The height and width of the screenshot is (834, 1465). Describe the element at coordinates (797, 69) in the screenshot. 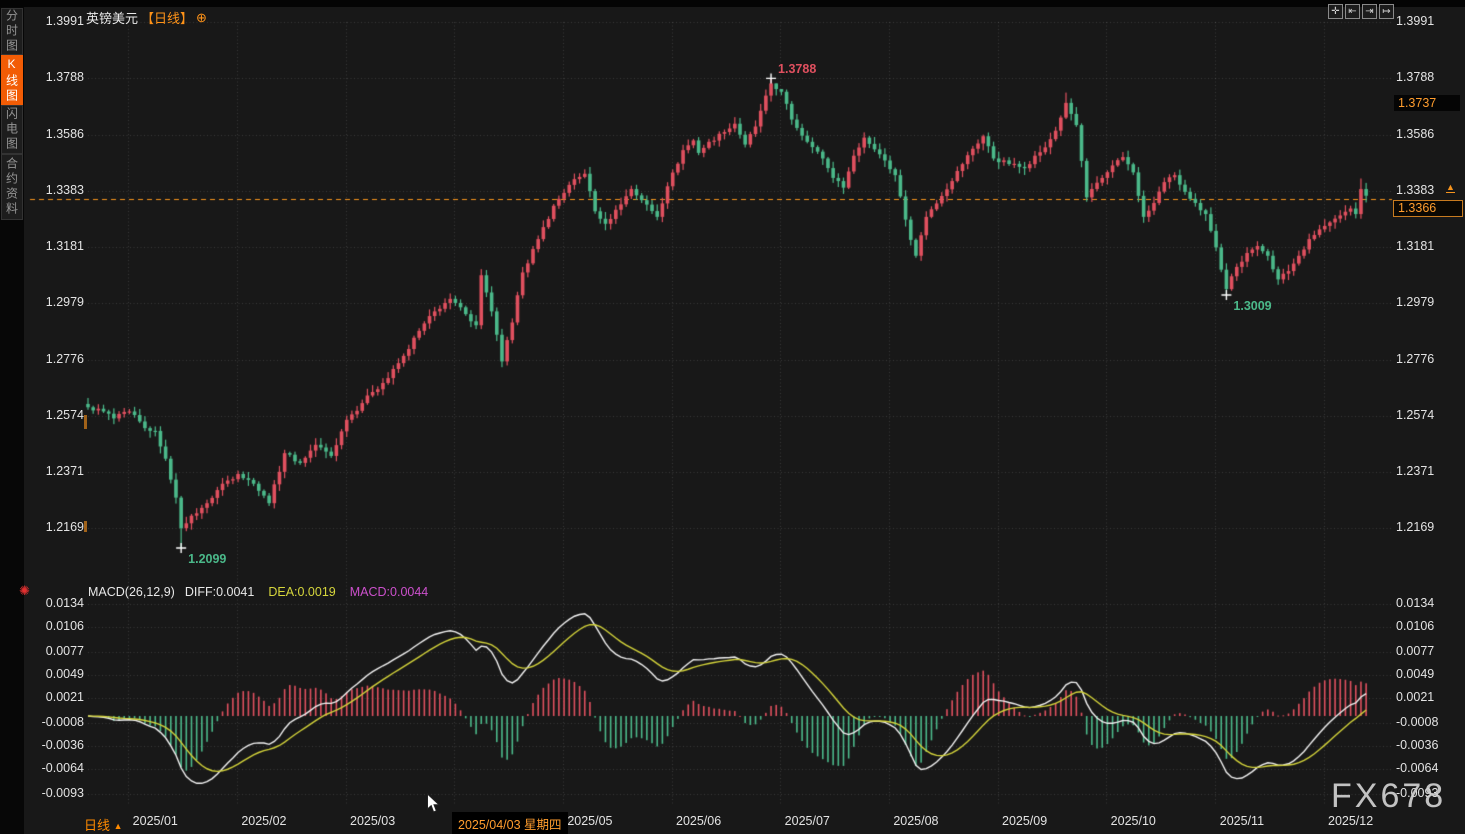

I see `high-price-annotation: 1.3788` at that location.